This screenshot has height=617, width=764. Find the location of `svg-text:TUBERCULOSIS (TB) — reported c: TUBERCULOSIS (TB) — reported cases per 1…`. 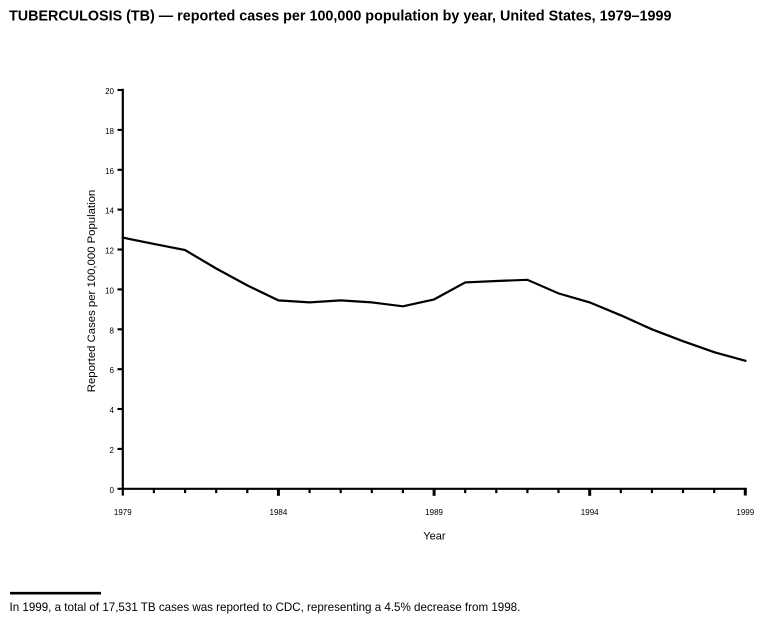

svg-text:TUBERCULOSIS (TB) — reported c: TUBERCULOSIS (TB) — reported cases per 1… is located at coordinates (340, 17).